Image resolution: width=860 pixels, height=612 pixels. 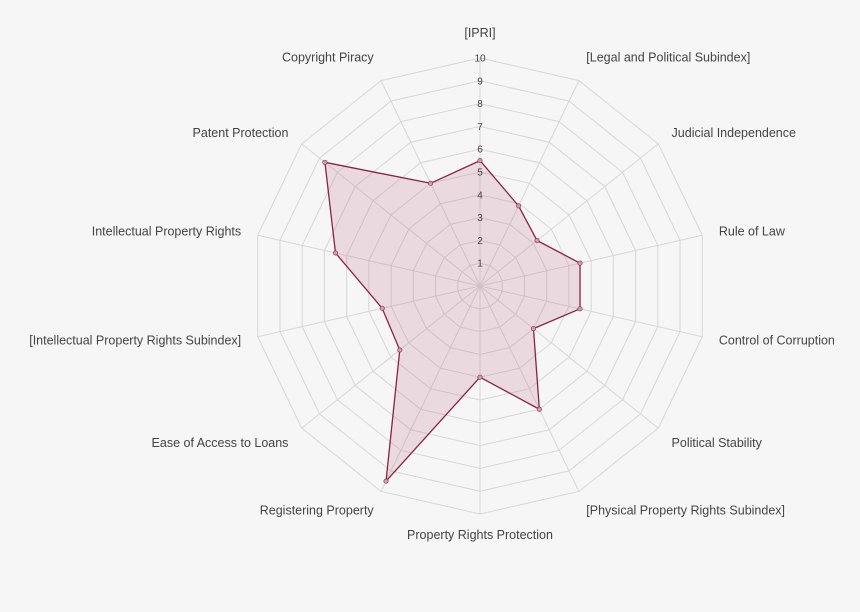 What do you see at coordinates (717, 443) in the screenshot?
I see `axis-label: Political Stability` at bounding box center [717, 443].